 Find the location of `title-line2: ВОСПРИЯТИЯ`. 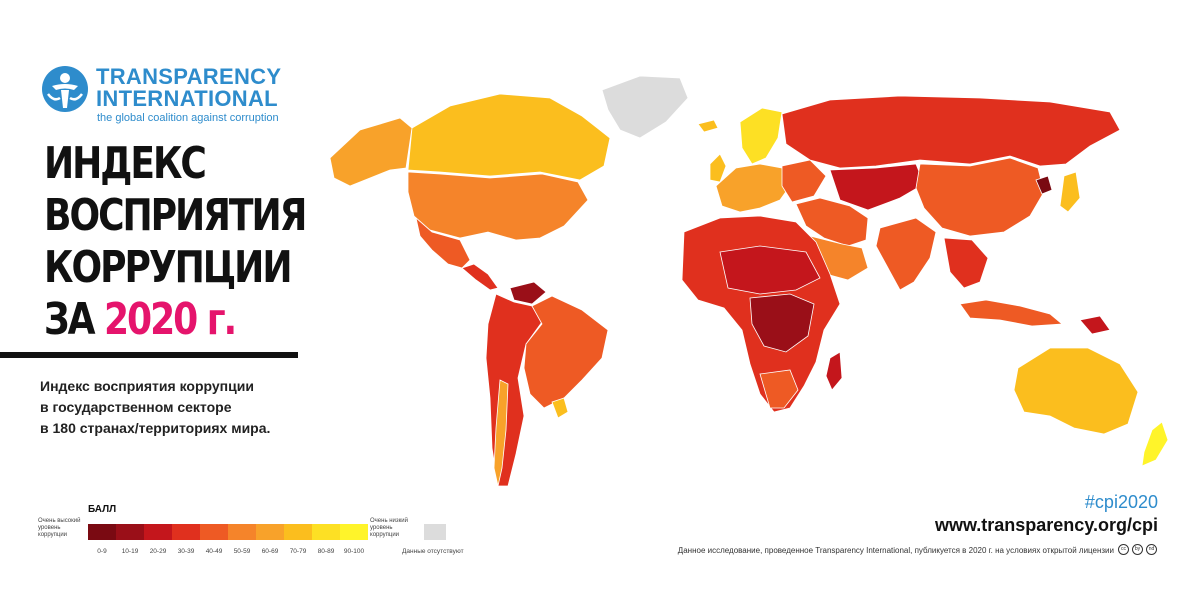

title-line2: ВОСПРИЯТИЯ is located at coordinates (175, 215).